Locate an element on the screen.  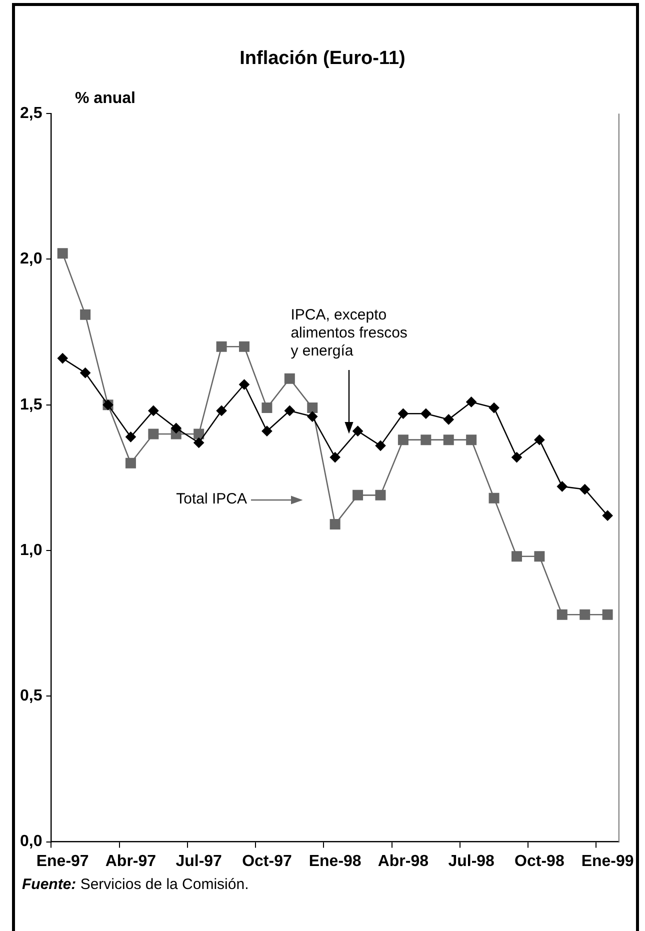
y-tick-label: 0,5 is located at coordinates (31, 696).